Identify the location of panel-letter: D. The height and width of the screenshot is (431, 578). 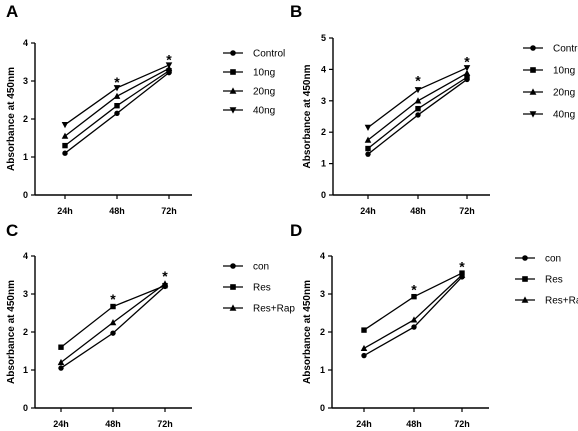
(296, 230).